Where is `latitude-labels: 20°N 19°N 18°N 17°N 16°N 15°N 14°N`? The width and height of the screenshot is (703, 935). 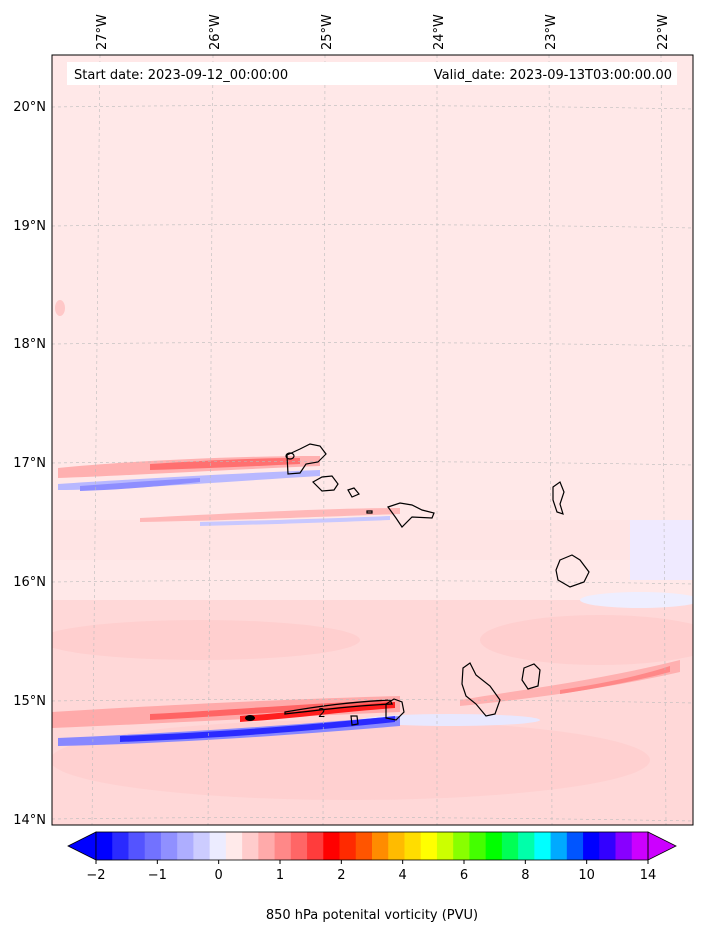 latitude-labels: 20°N 19°N 18°N 17°N 16°N 15°N 14°N is located at coordinates (29, 464).